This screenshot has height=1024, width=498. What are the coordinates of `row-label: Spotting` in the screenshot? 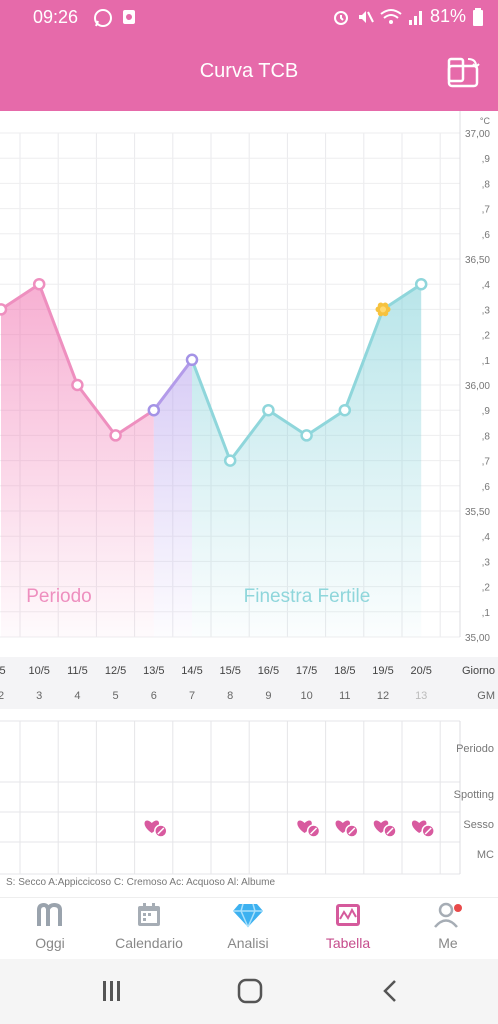 It's located at (474, 795).